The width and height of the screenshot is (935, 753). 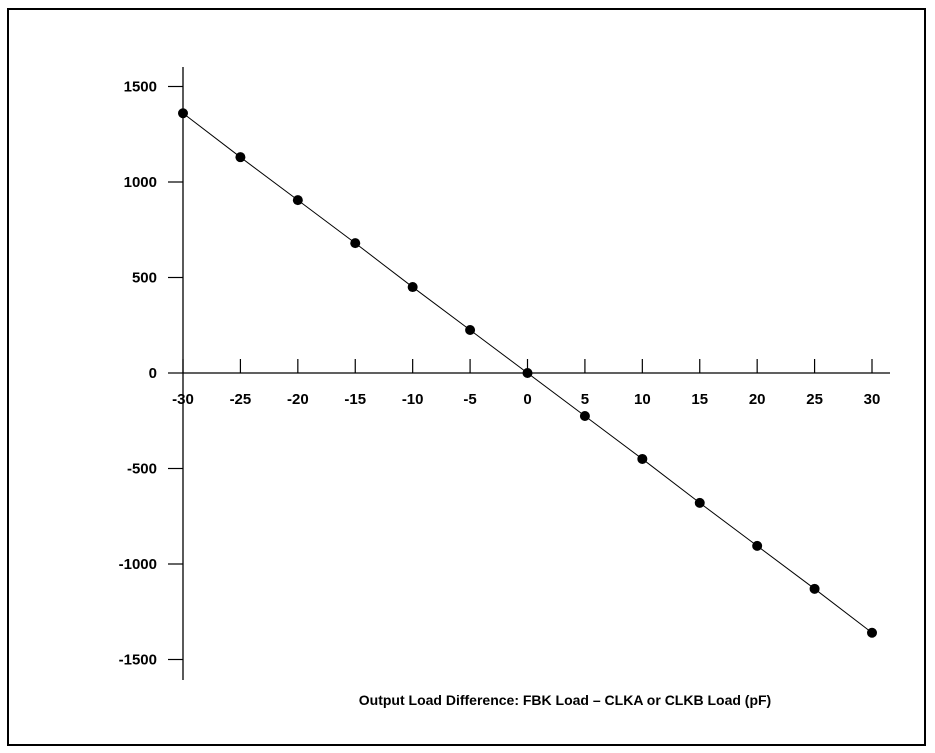 I want to click on x-tick-label: 20, so click(x=757, y=399).